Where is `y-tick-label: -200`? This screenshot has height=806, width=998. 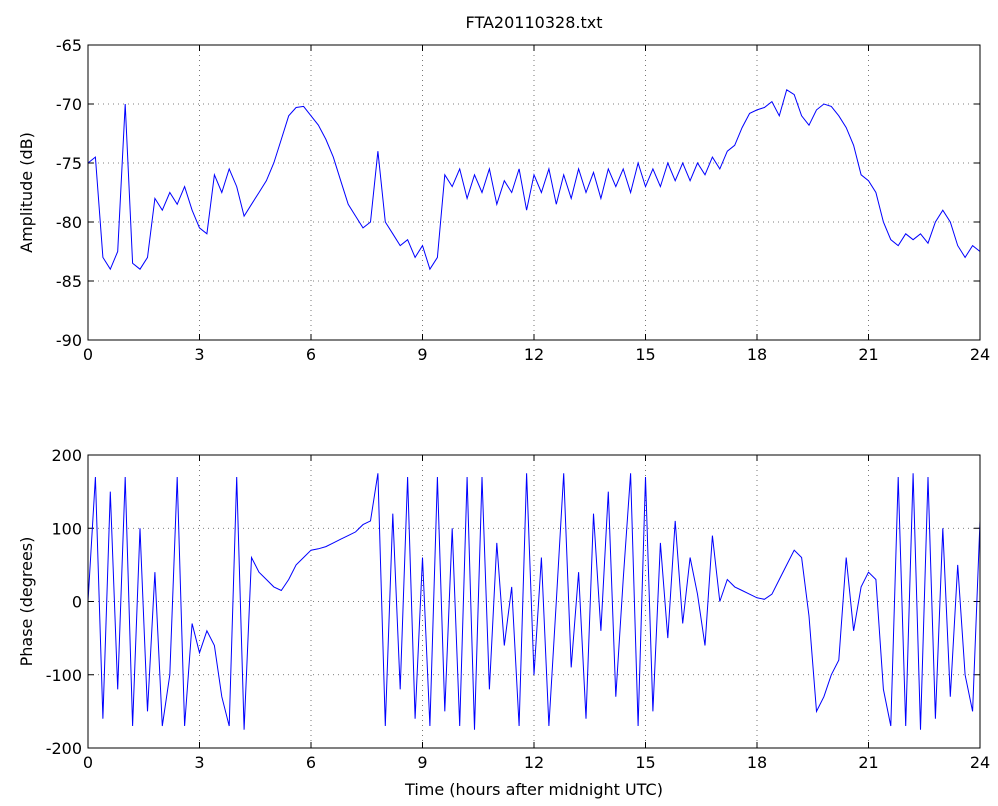 y-tick-label: -200 is located at coordinates (64, 748).